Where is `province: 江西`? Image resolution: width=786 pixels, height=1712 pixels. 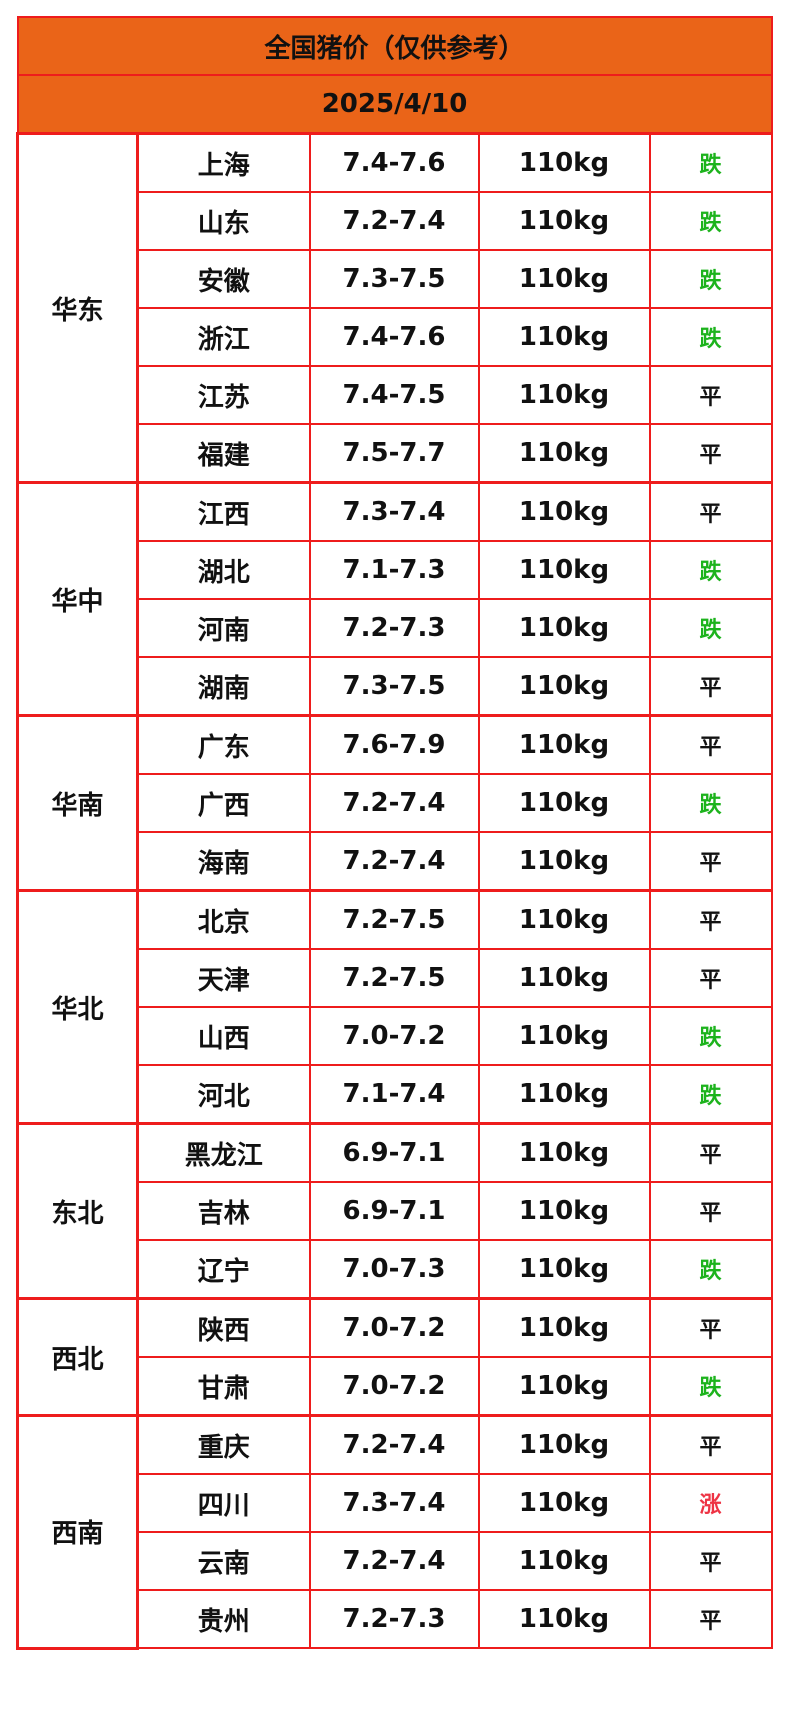 province: 江西 is located at coordinates (223, 511).